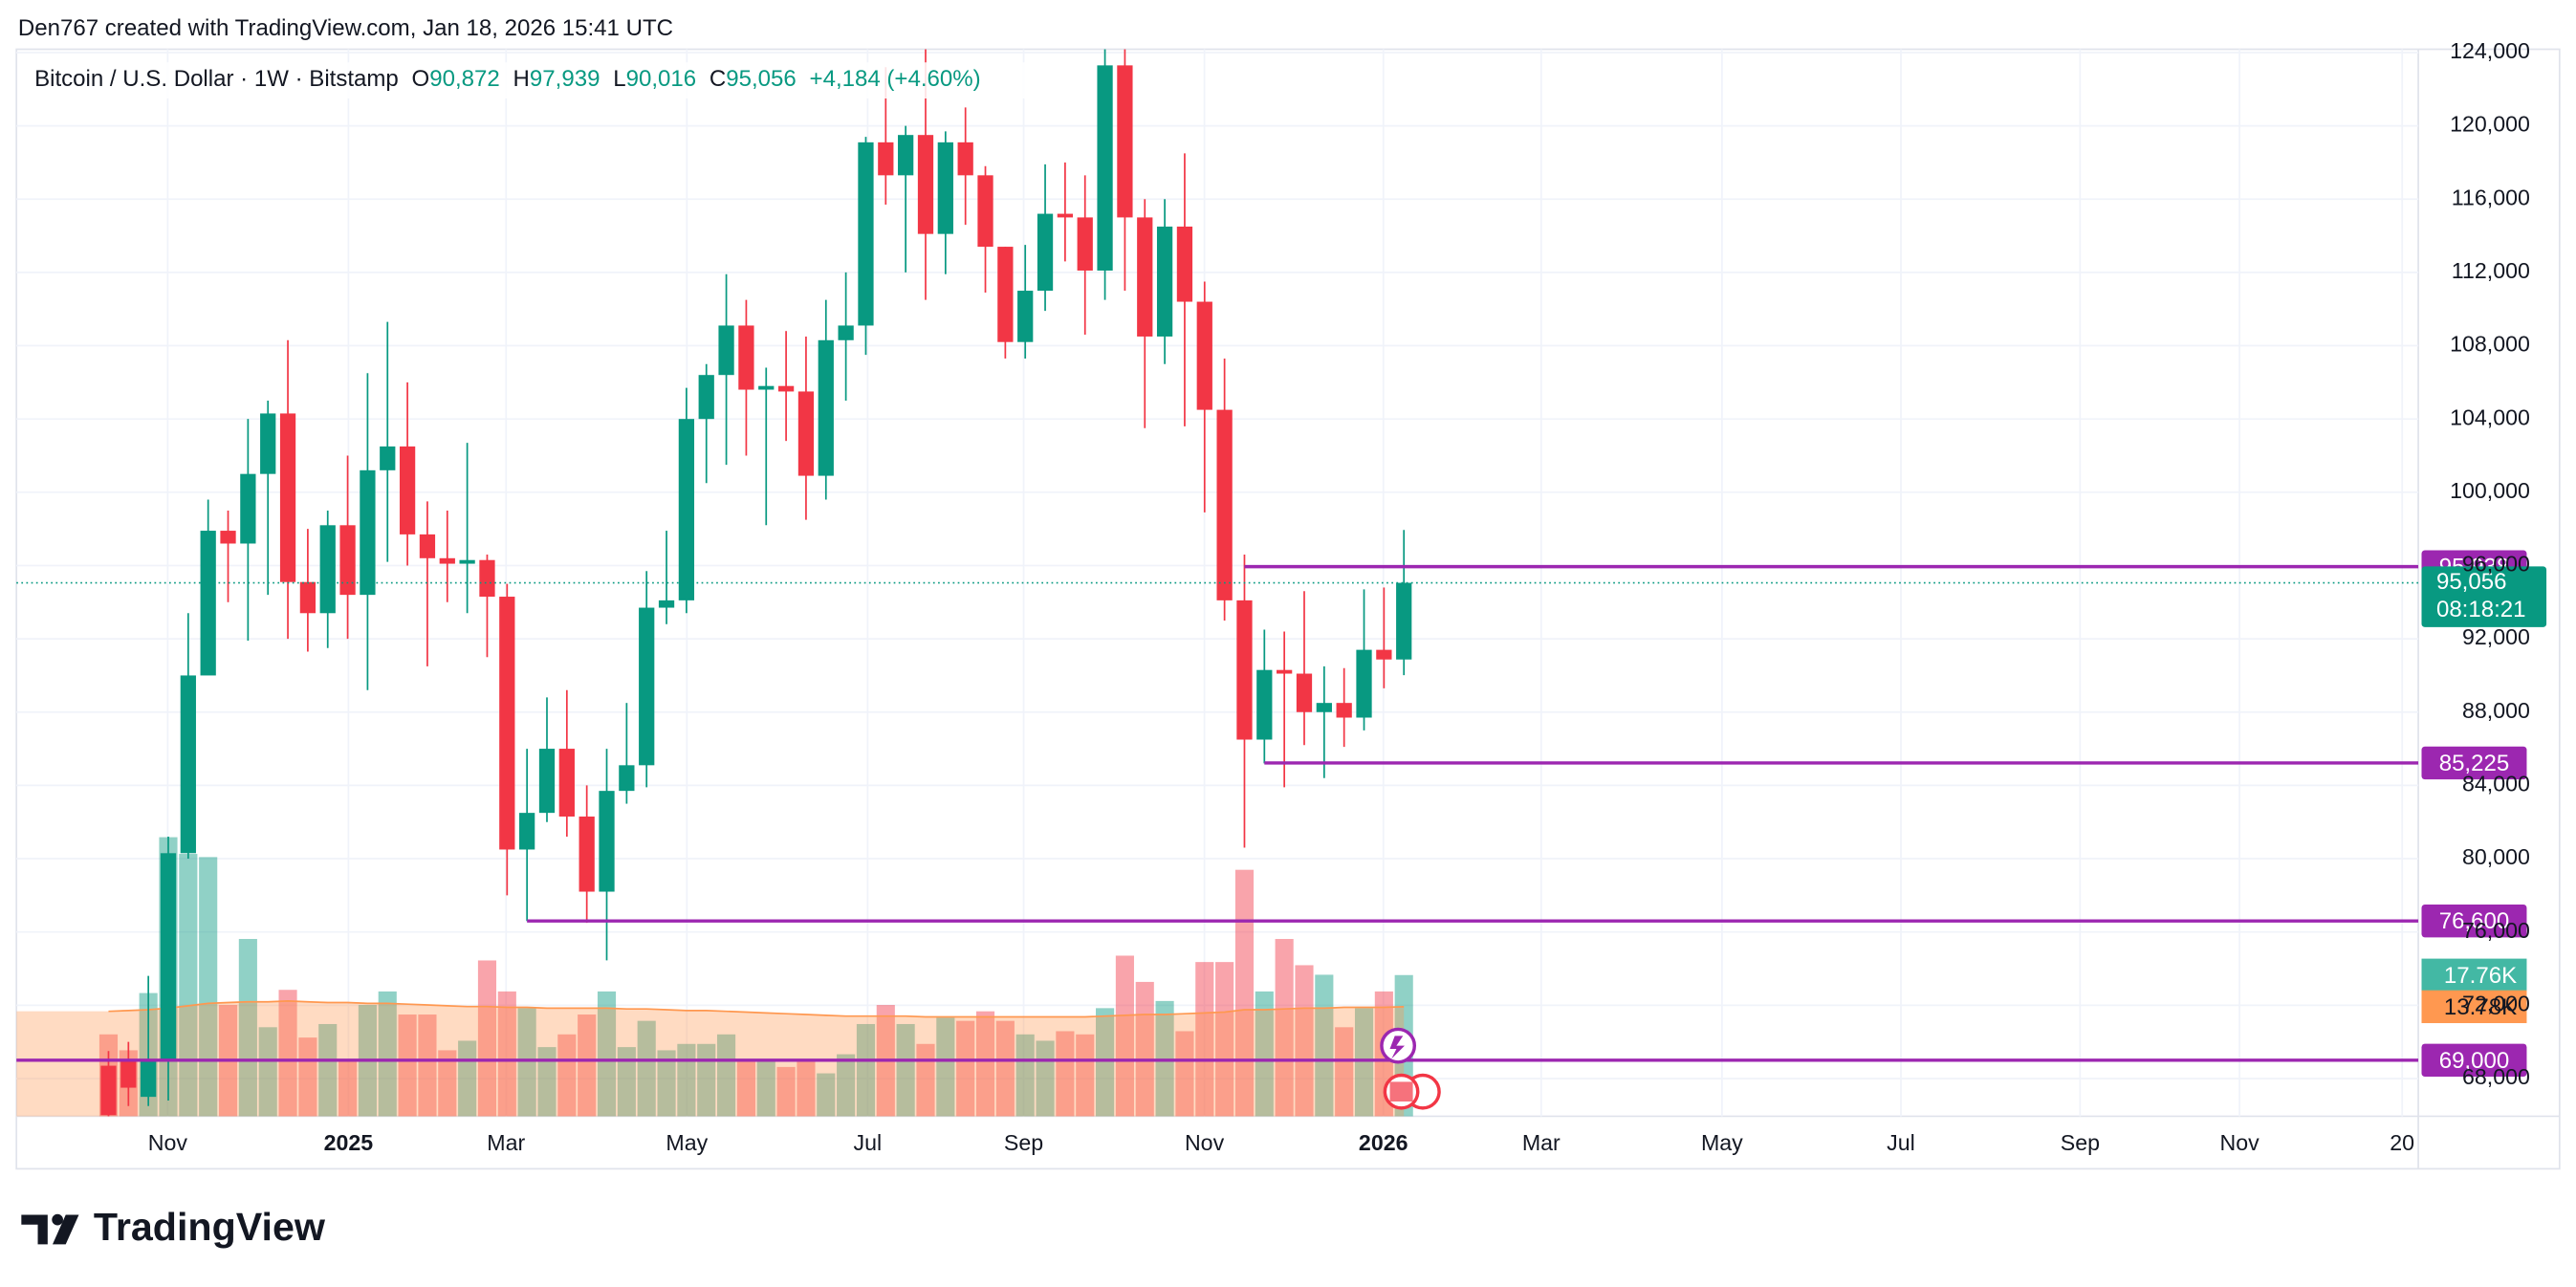  Describe the element at coordinates (1401, 1091) in the screenshot. I see `flag-icon` at that location.